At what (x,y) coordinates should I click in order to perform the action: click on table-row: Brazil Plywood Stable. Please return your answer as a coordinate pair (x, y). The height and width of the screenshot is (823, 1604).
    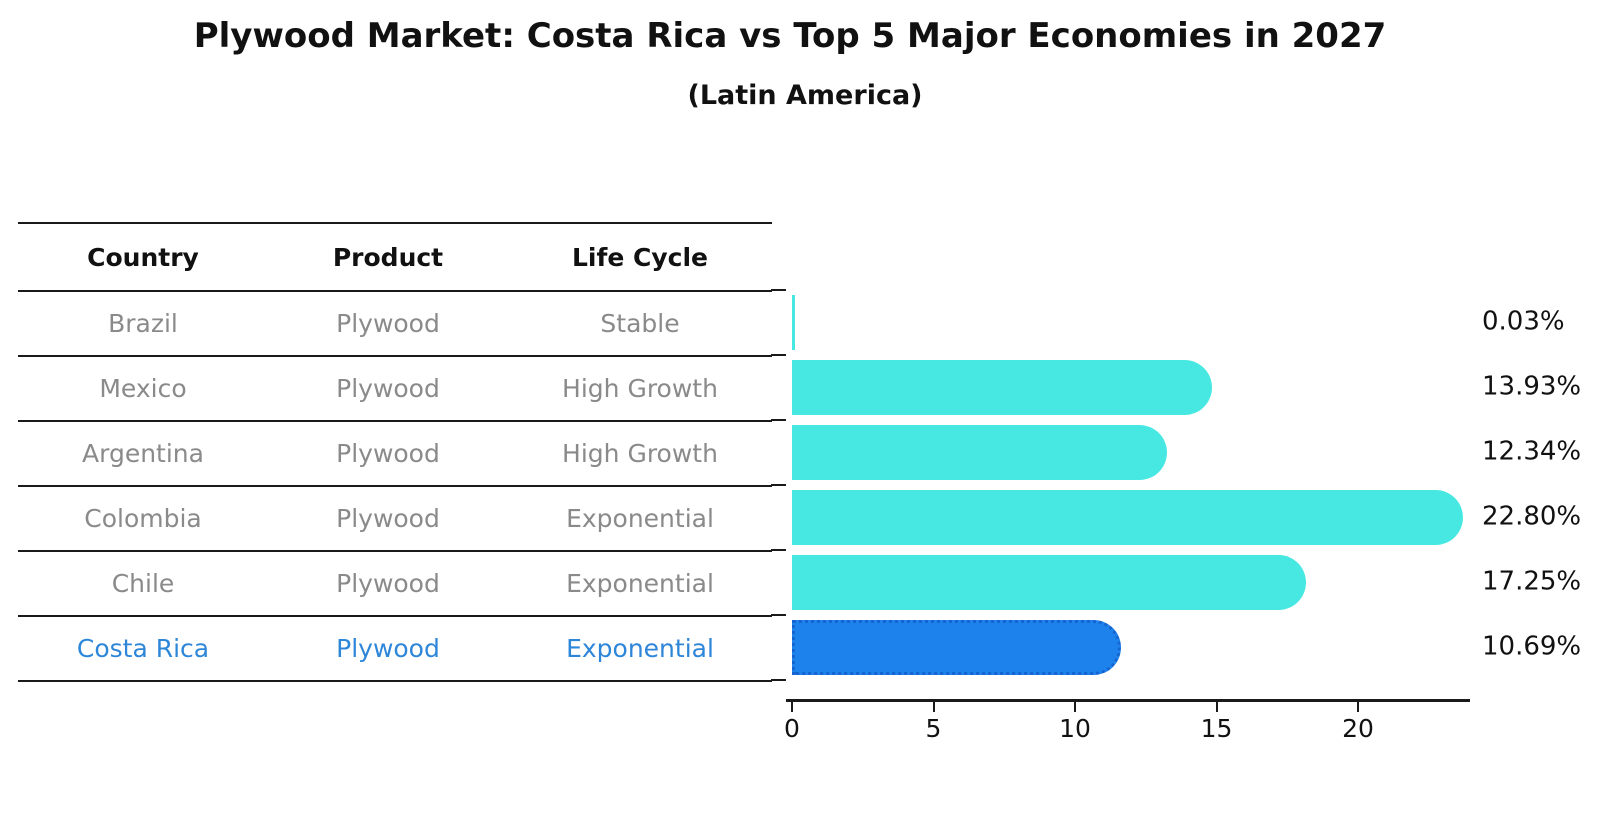
    Looking at the image, I should click on (395, 324).